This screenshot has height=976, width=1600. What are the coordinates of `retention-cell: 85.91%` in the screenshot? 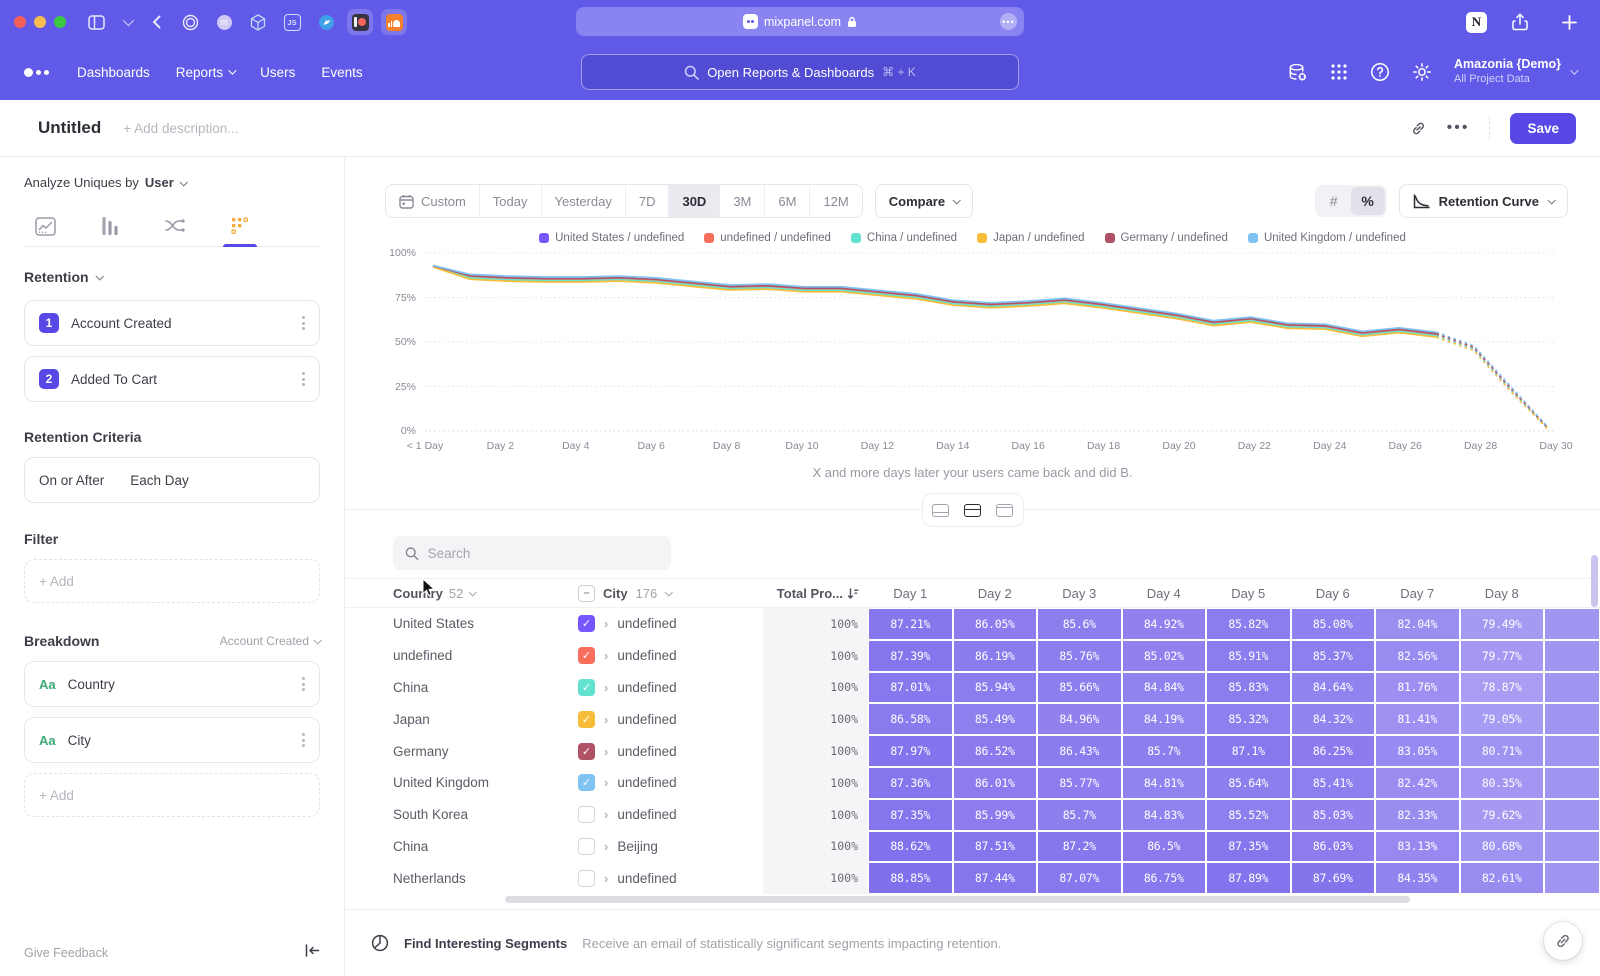 It's located at (1248, 655).